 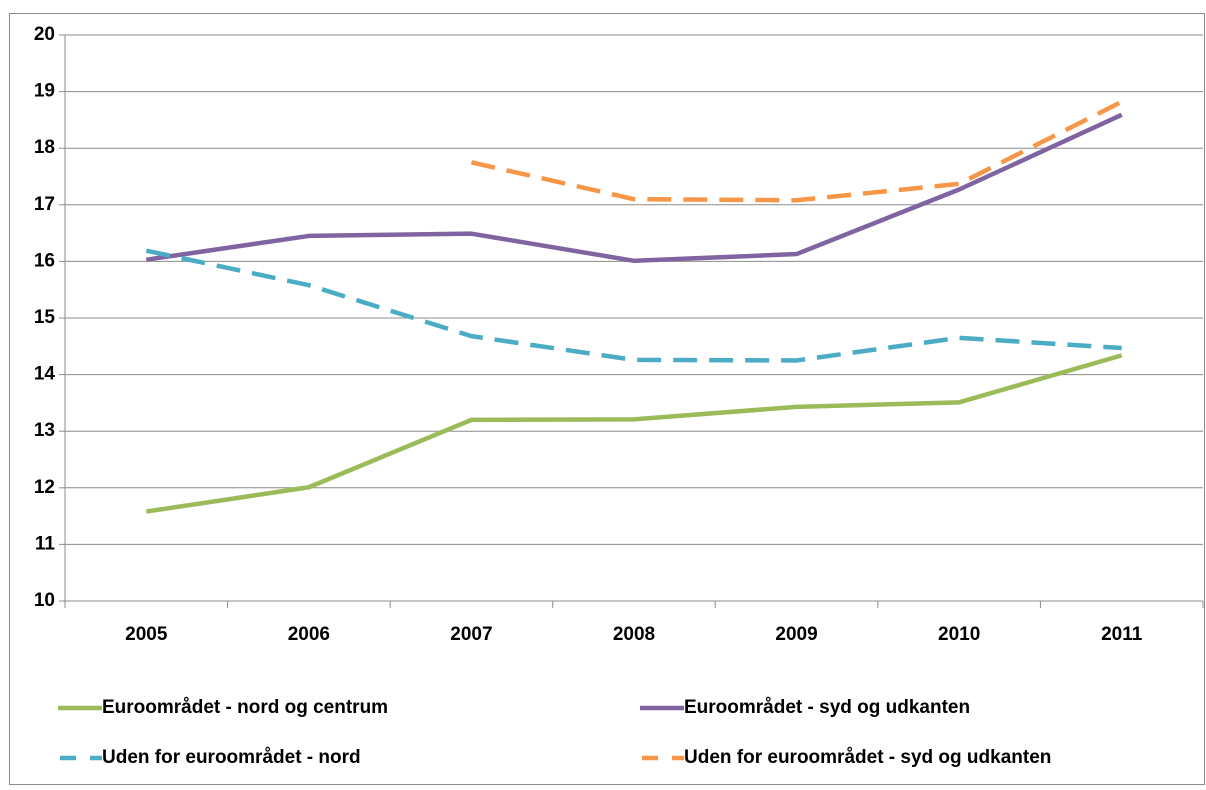 What do you see at coordinates (796, 634) in the screenshot?
I see `x-tick-label: 2009` at bounding box center [796, 634].